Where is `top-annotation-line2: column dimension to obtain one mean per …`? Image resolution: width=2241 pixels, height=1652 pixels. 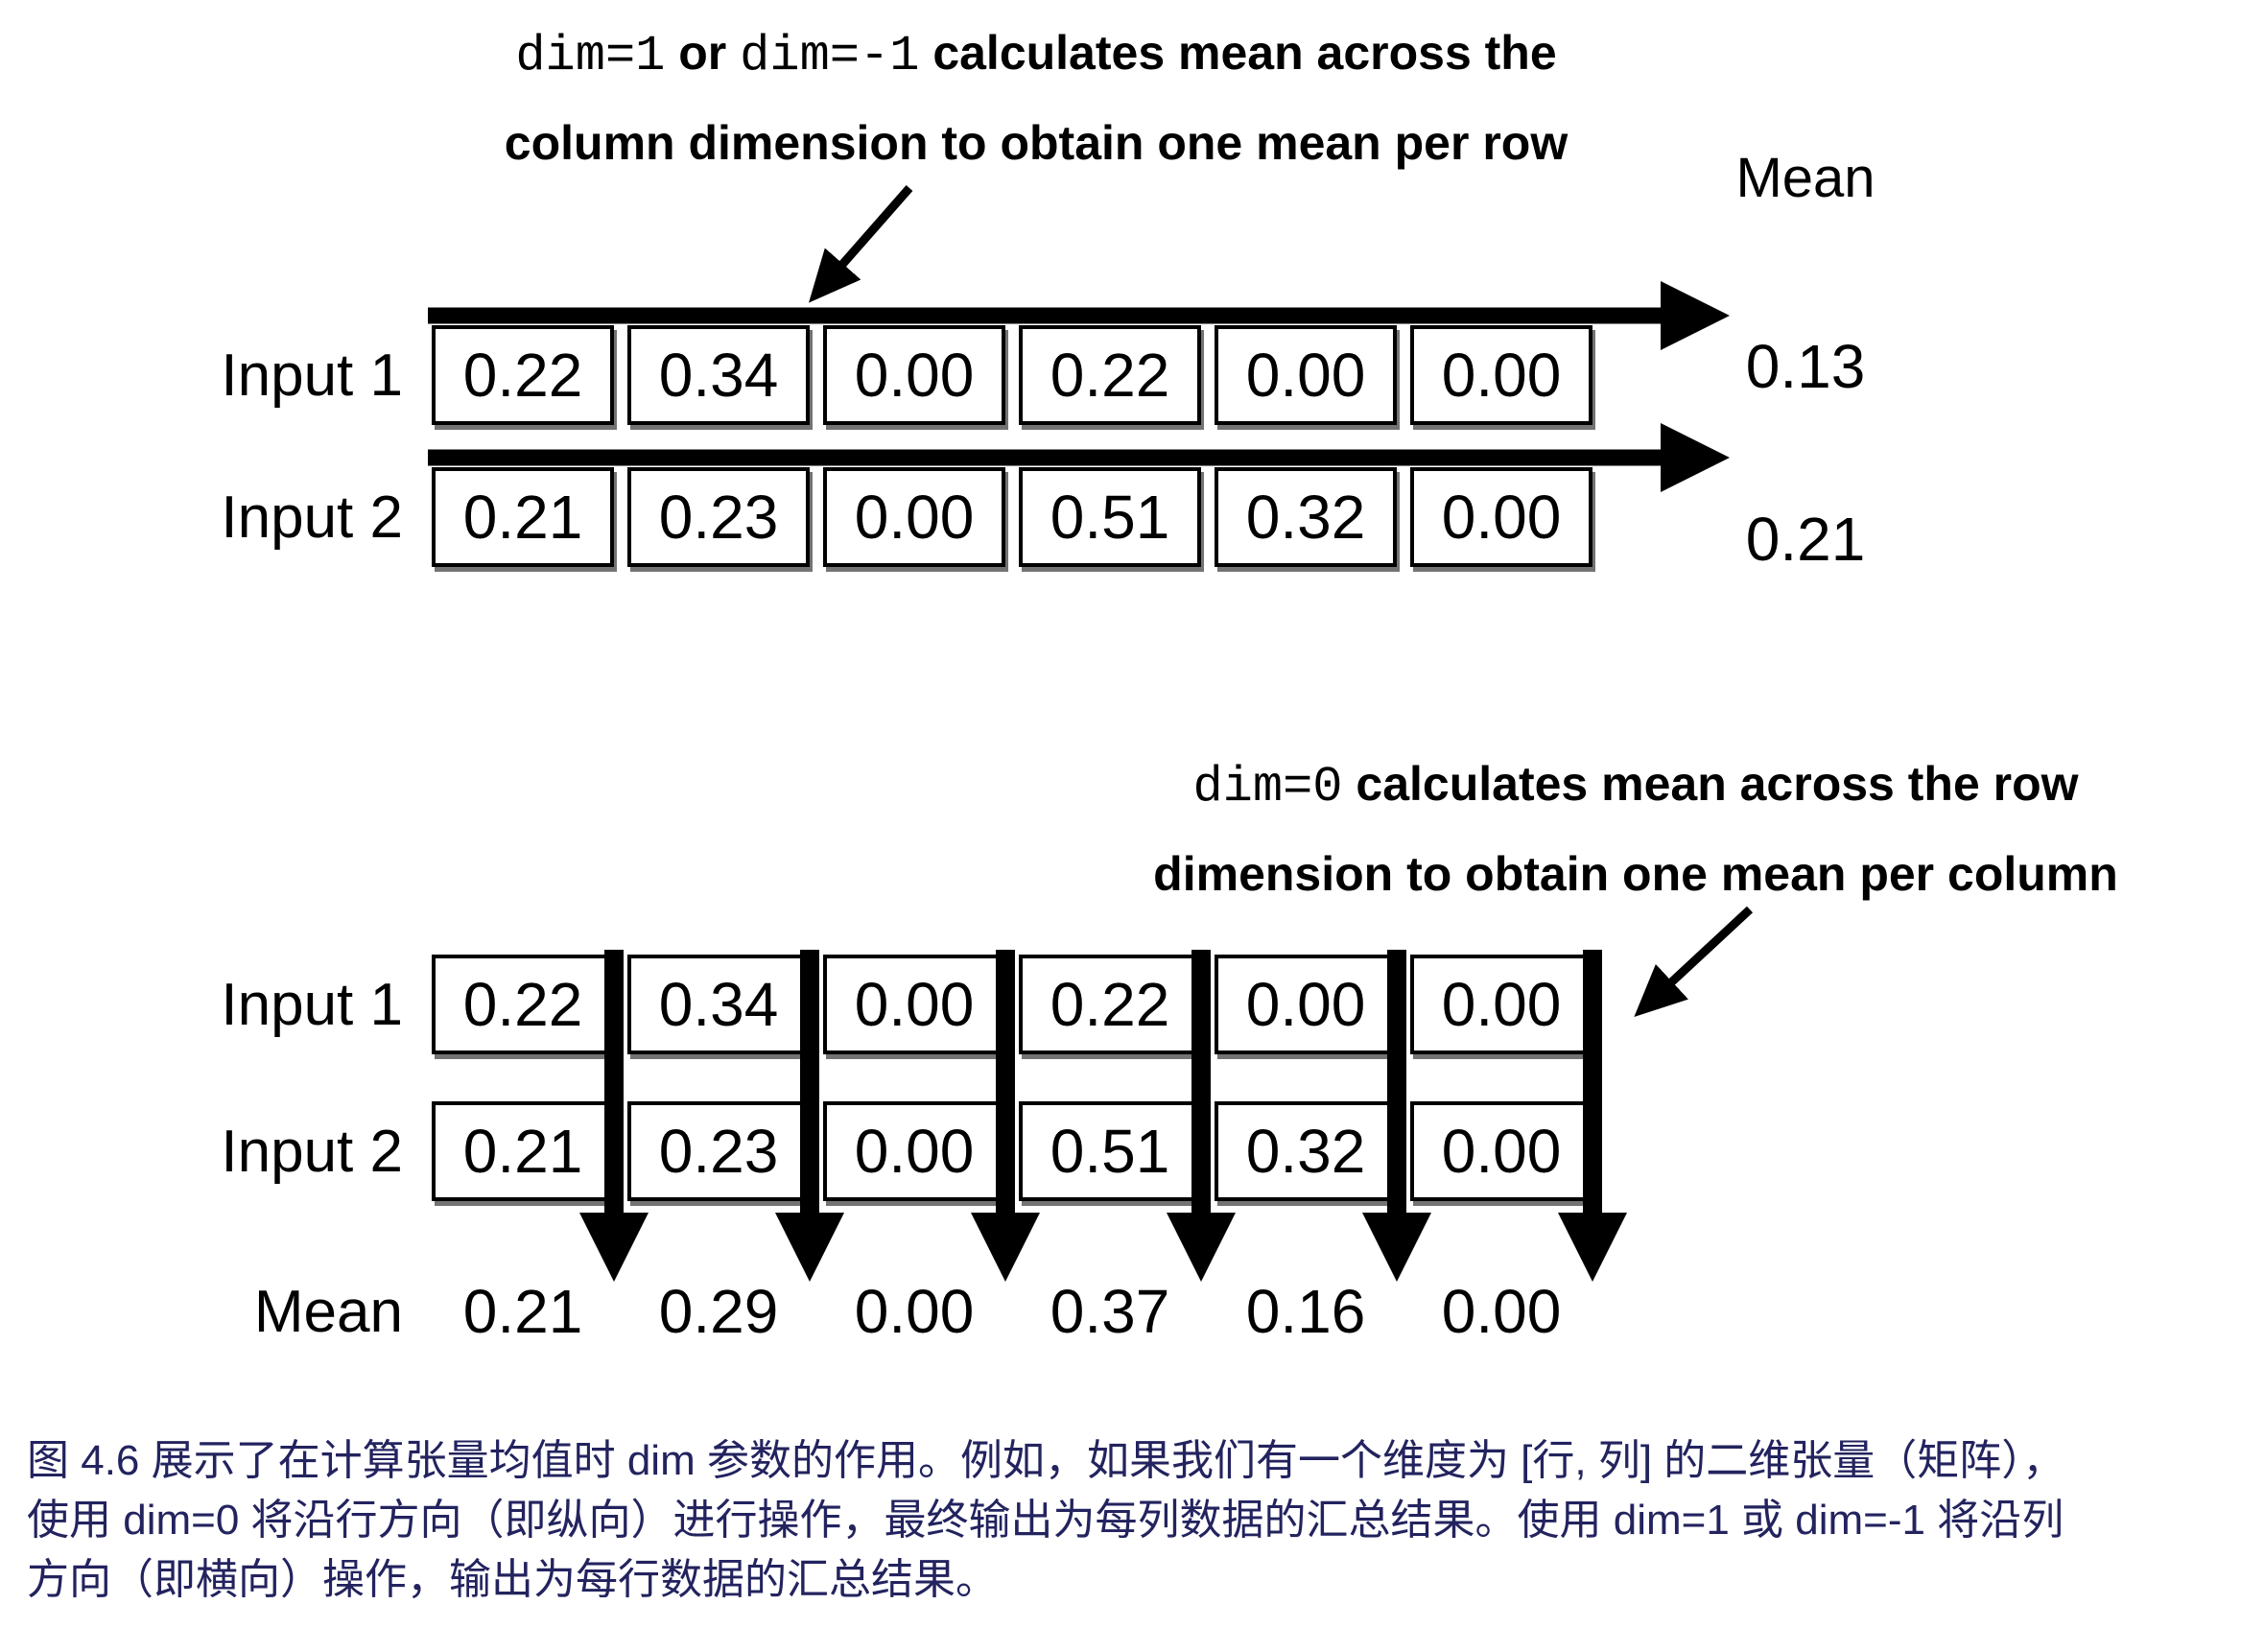 top-annotation-line2: column dimension to obtain one mean per … is located at coordinates (1036, 143).